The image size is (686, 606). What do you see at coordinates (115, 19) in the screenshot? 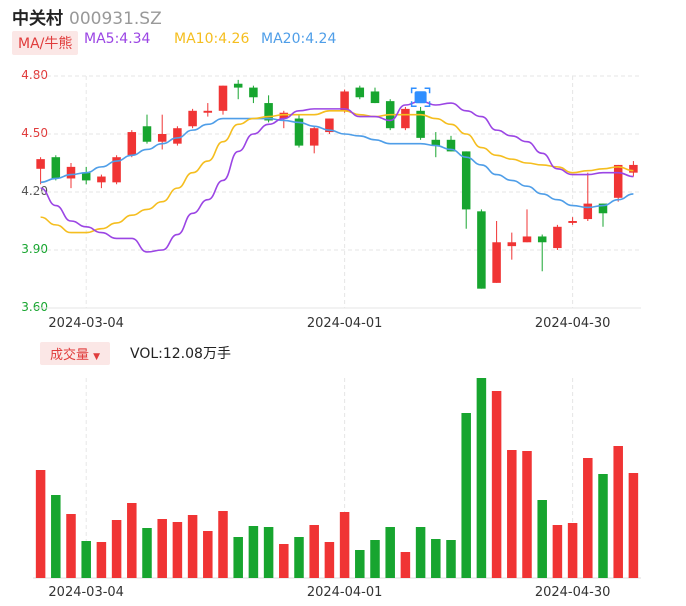
I see `stock-code: 000931.SZ` at bounding box center [115, 19].